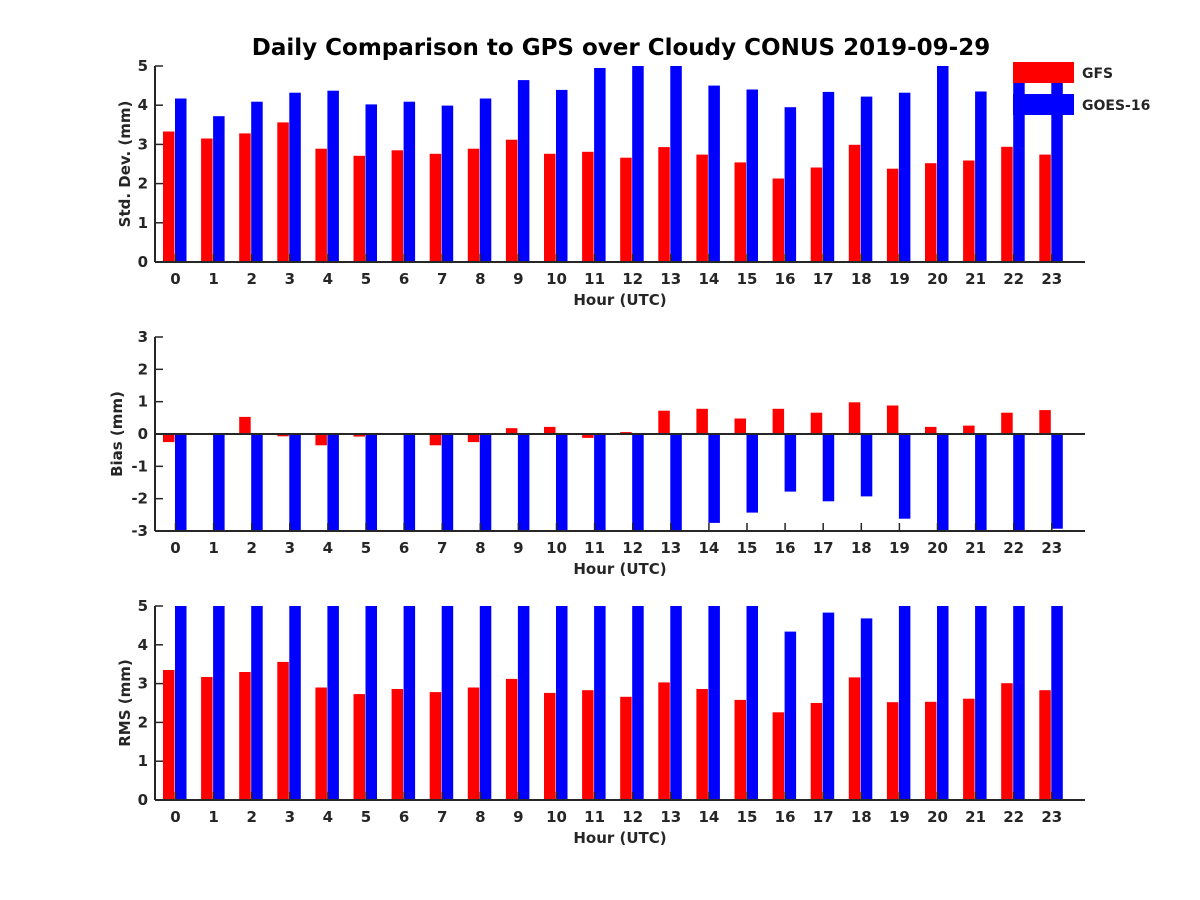  Describe the element at coordinates (937, 817) in the screenshot. I see `x-tick-label: 20` at that location.